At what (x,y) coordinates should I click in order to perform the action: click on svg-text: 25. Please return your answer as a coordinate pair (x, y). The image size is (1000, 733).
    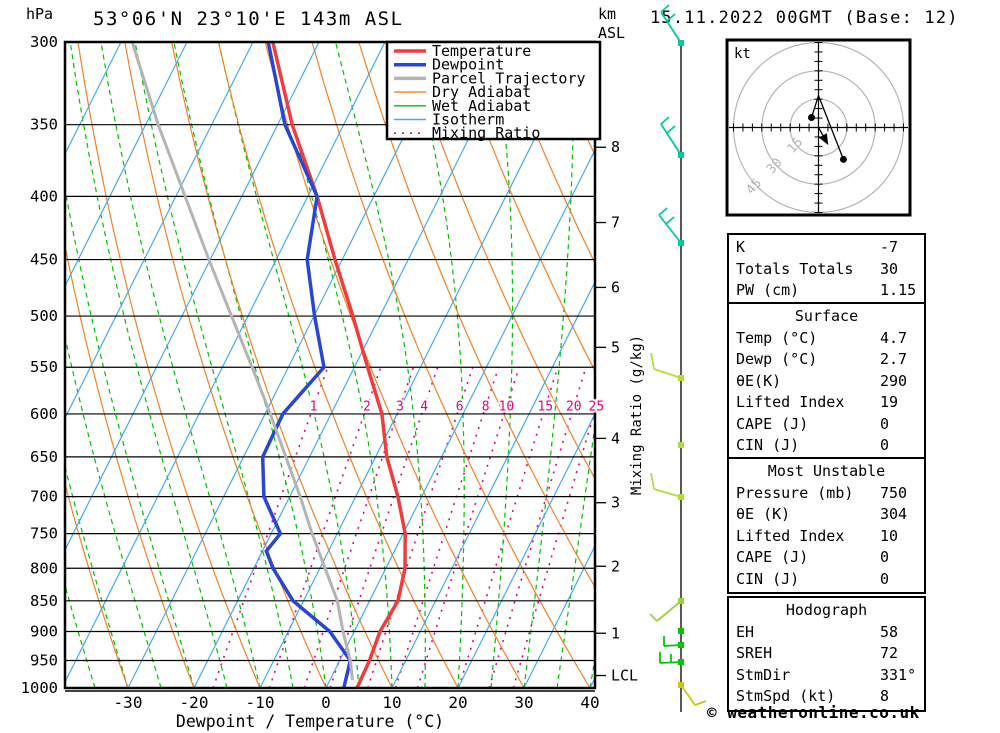
    Looking at the image, I should click on (597, 407).